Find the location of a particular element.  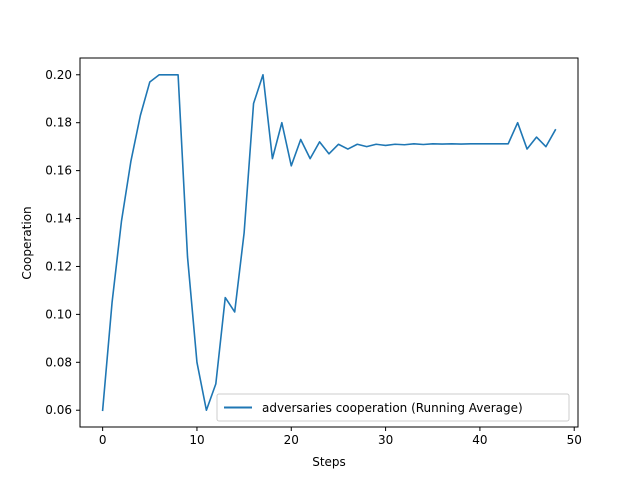

y-tick-label: 0.06 is located at coordinates (58, 410).